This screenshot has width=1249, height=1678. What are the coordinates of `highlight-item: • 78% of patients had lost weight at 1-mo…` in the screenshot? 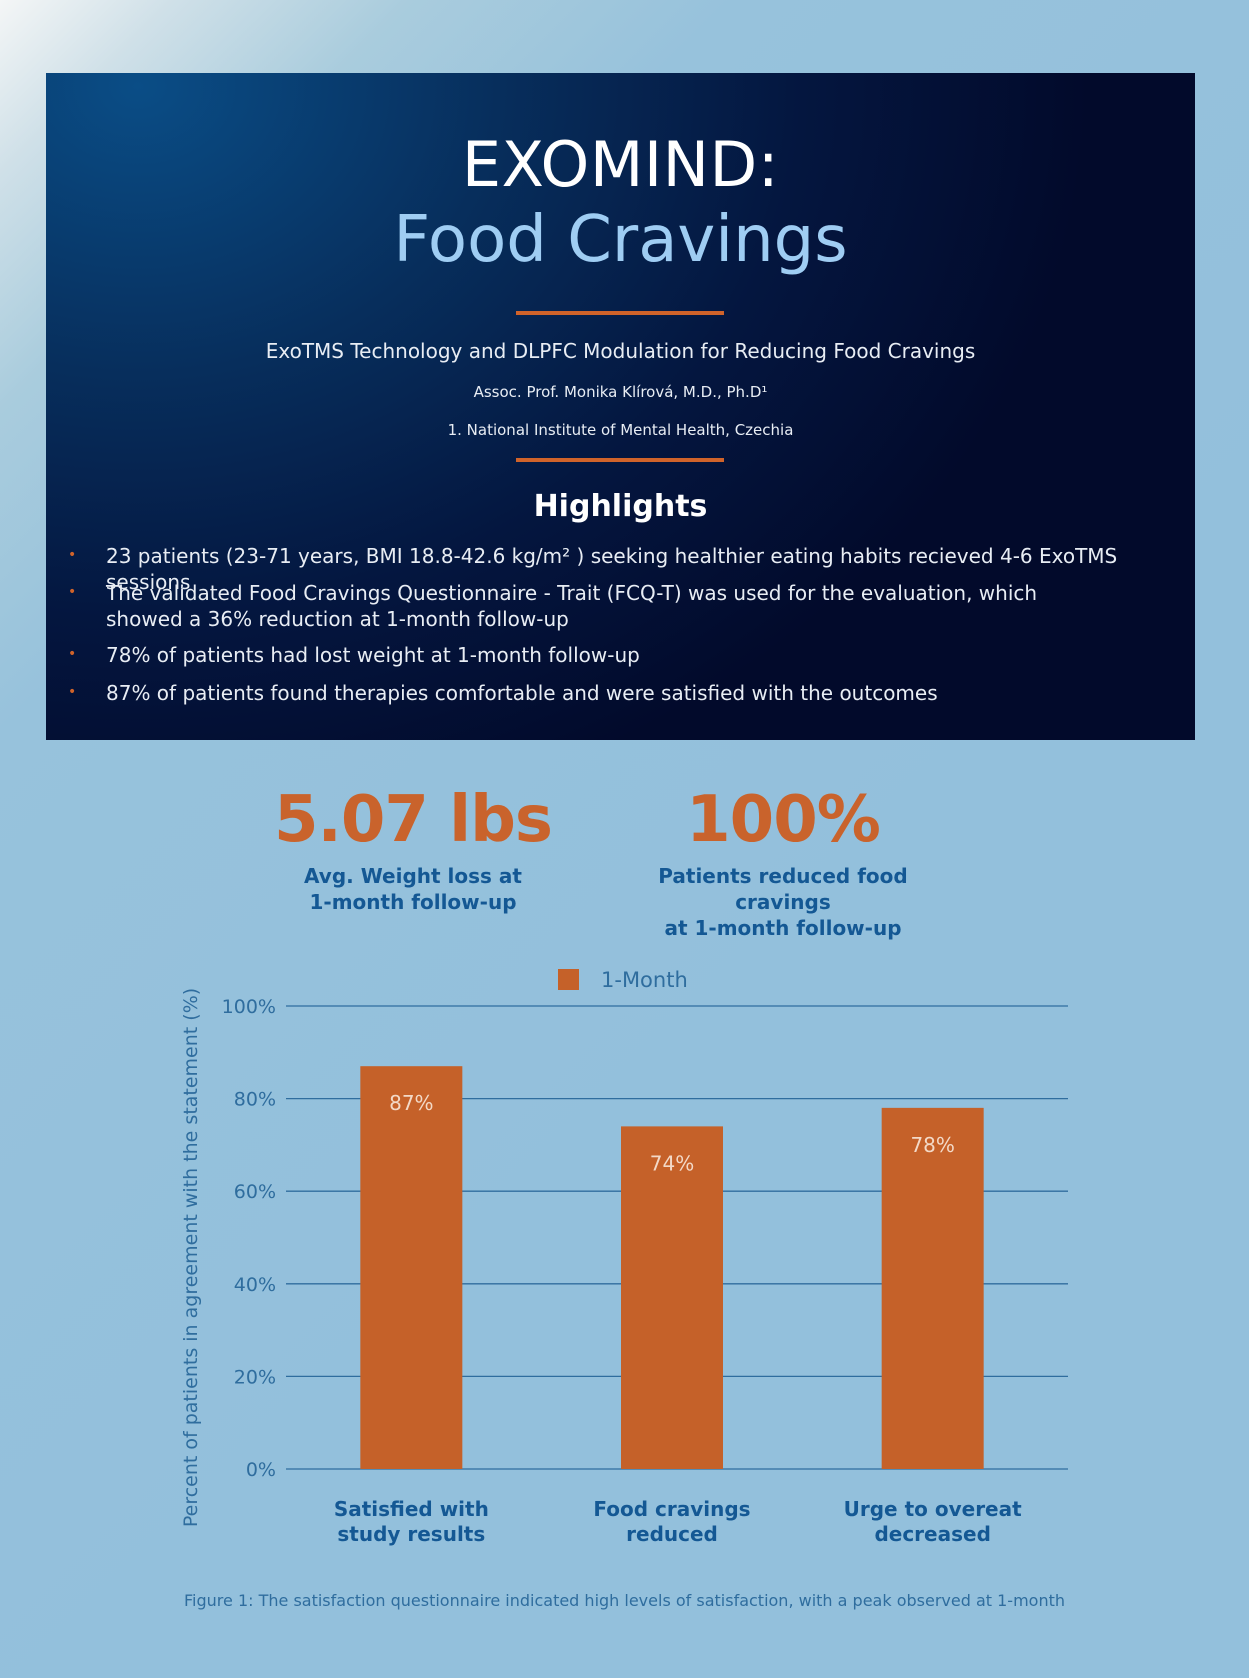 It's located at (354, 655).